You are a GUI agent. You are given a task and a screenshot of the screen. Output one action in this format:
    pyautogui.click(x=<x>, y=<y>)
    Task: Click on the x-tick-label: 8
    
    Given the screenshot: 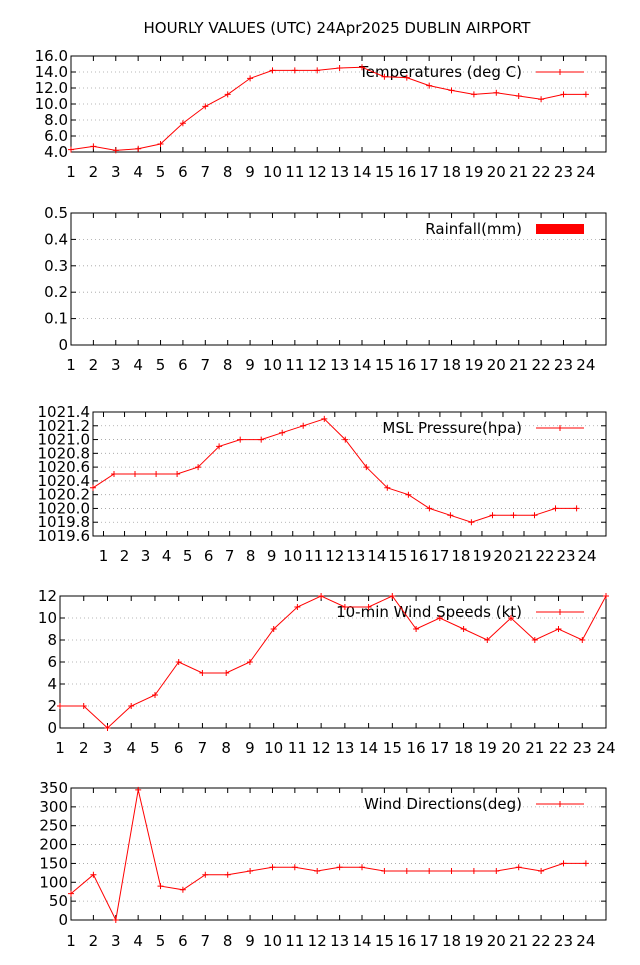 What is the action you would take?
    pyautogui.click(x=228, y=172)
    